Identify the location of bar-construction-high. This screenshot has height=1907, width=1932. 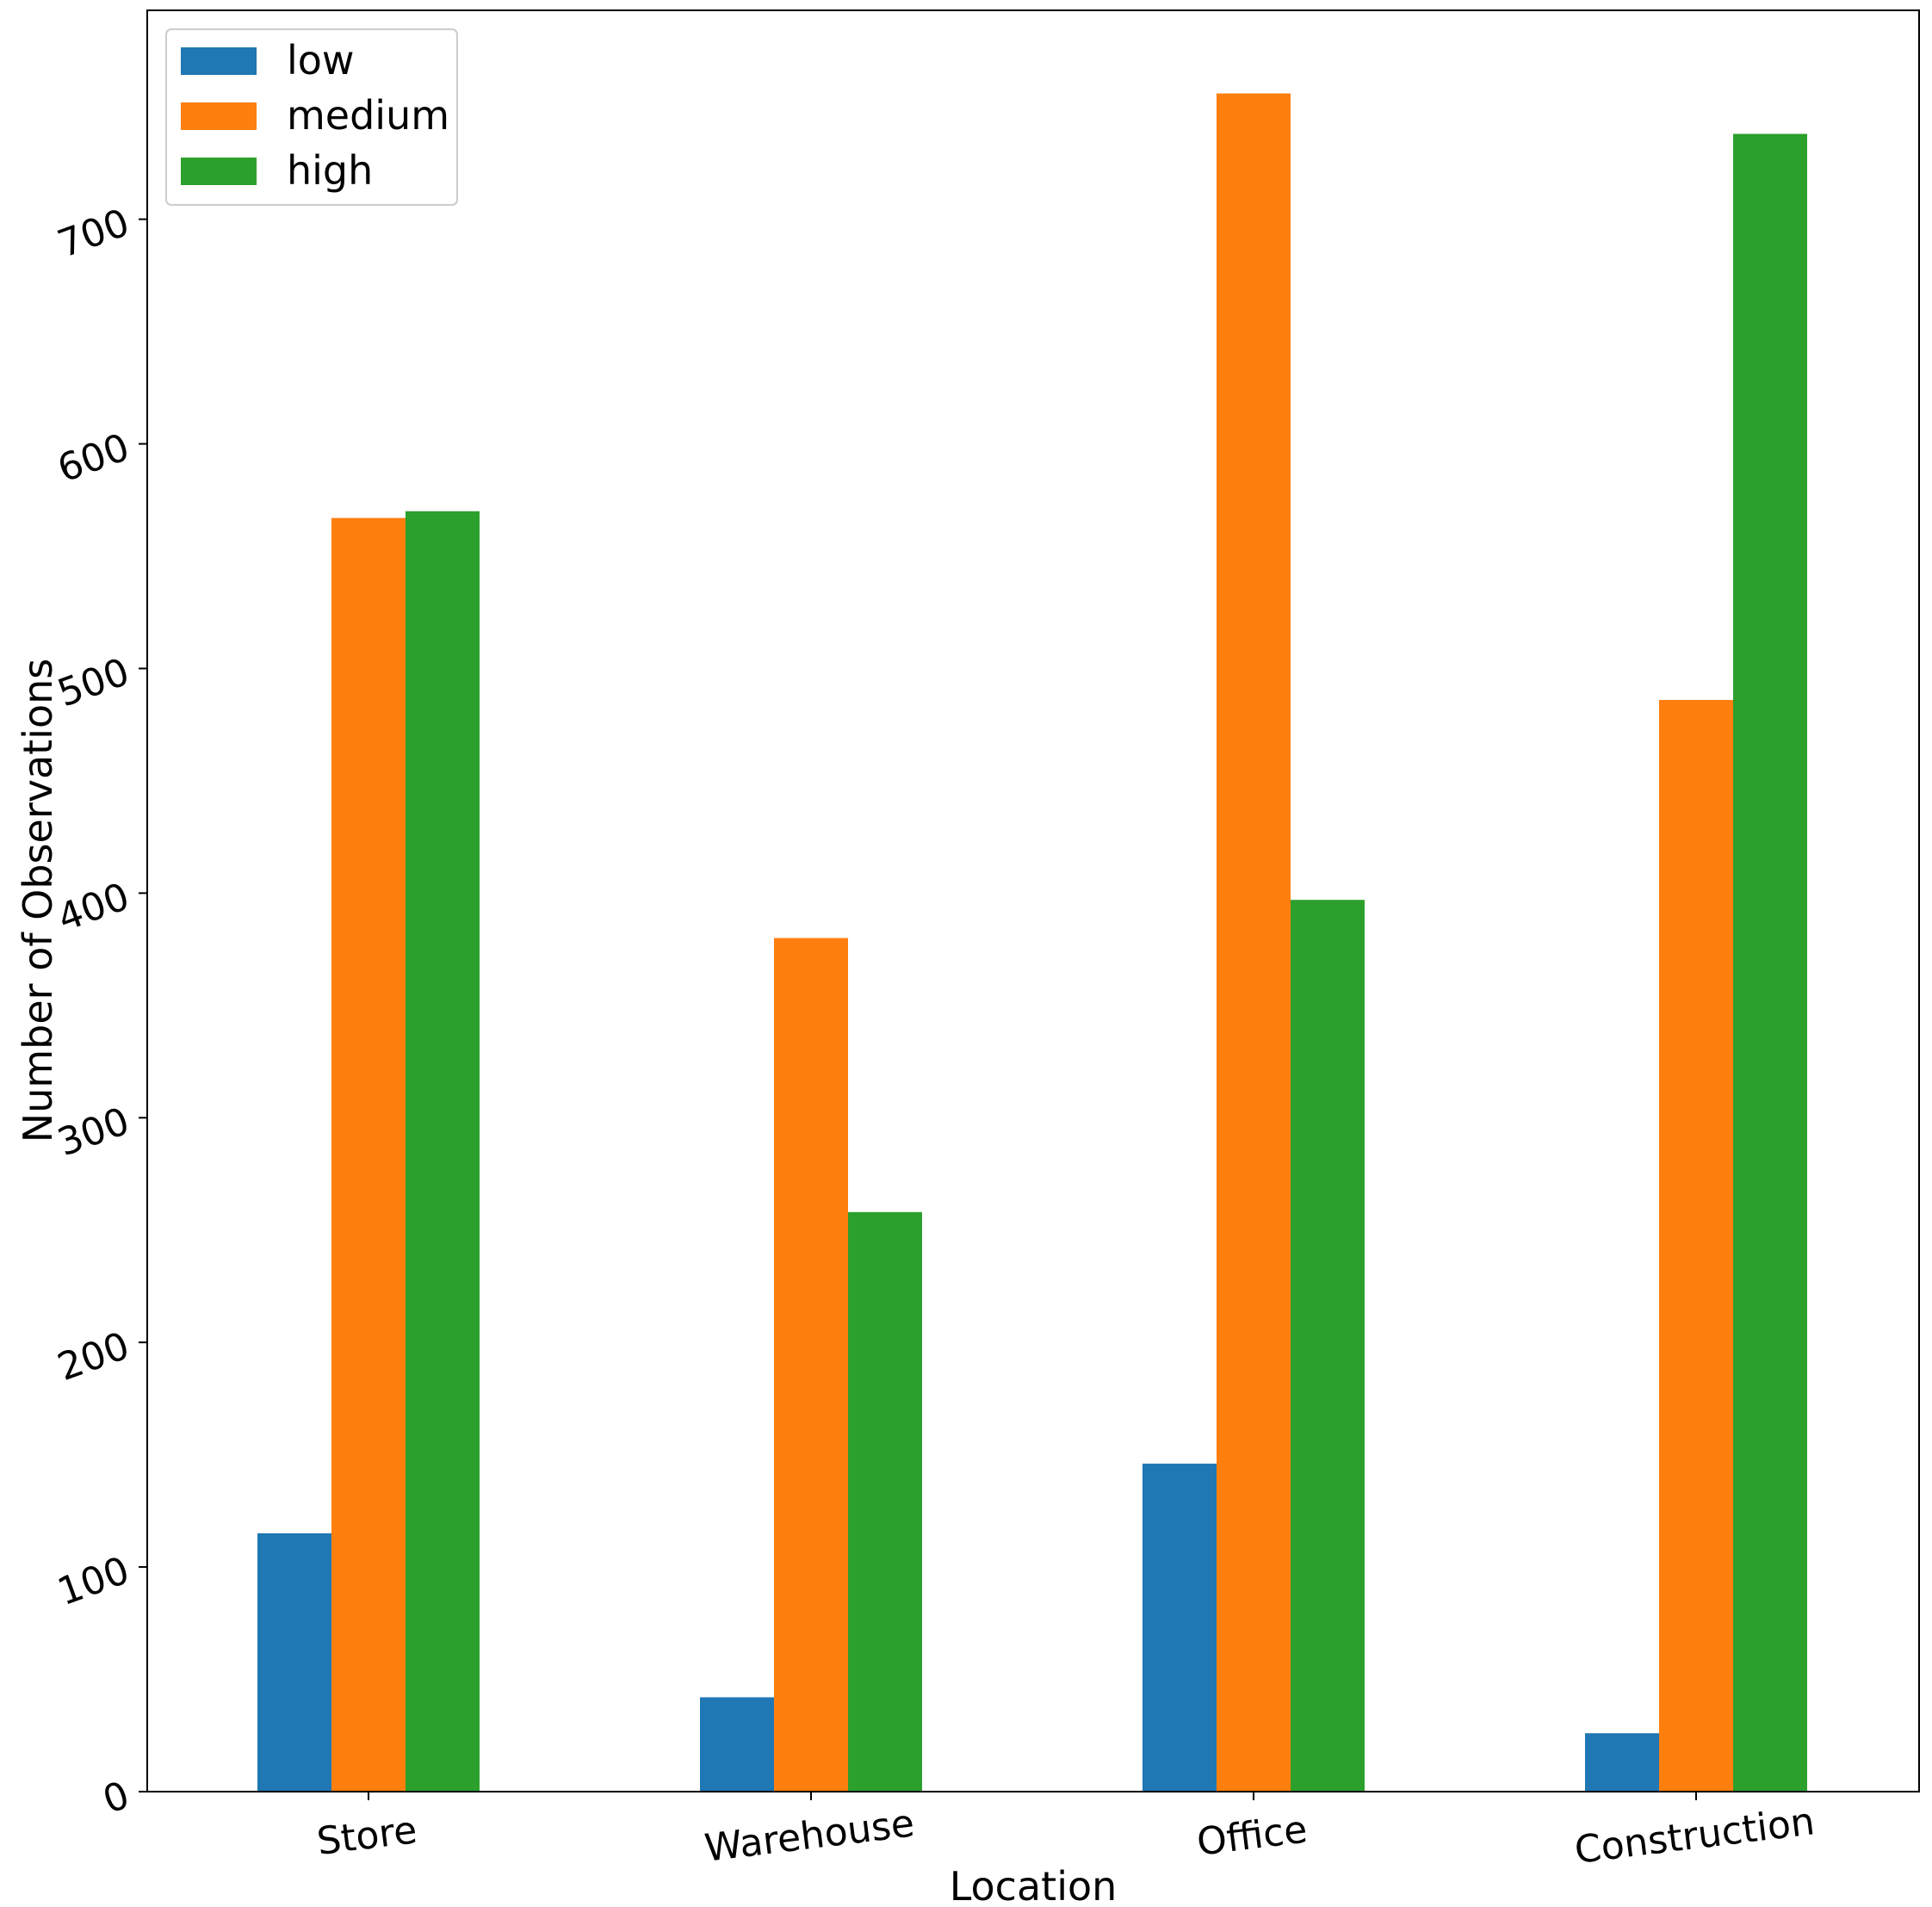
(1770, 963).